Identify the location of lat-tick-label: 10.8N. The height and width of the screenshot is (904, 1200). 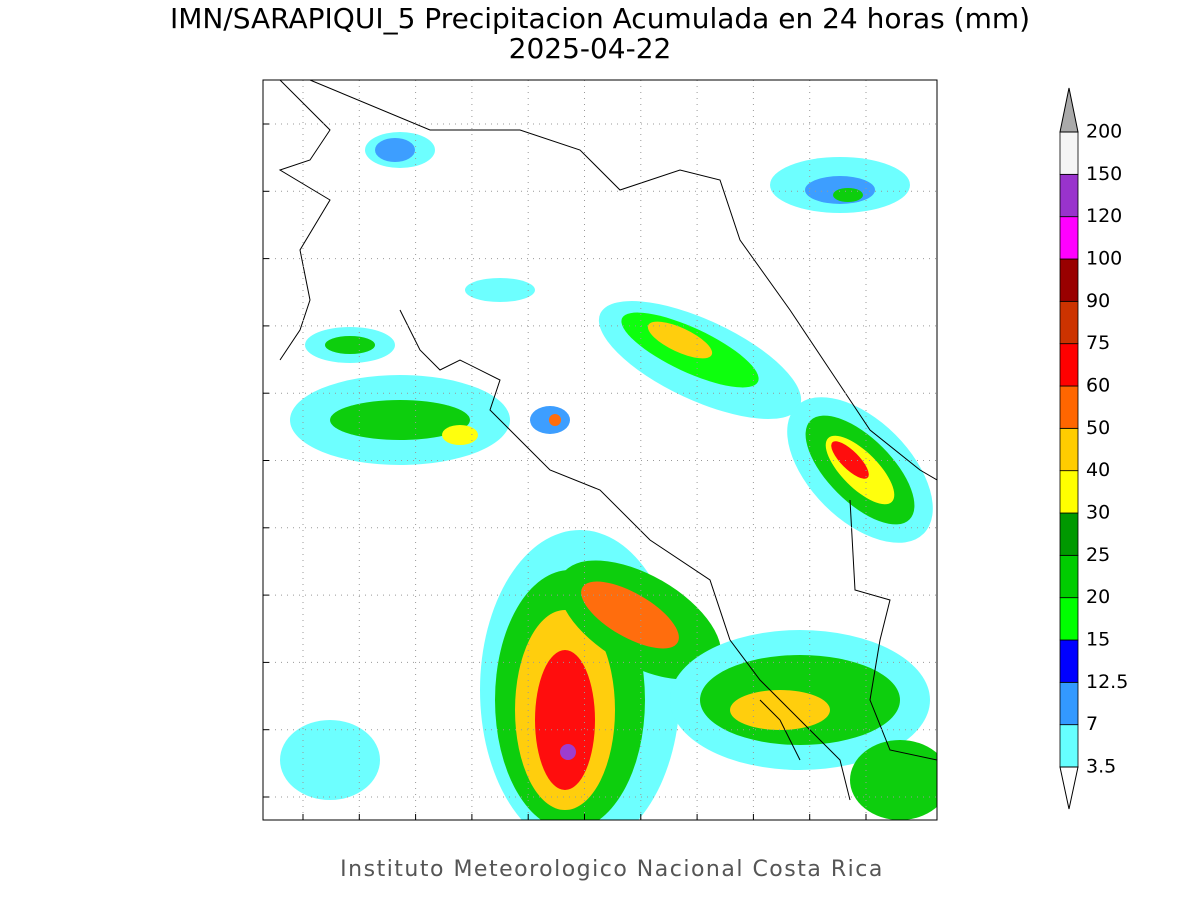
(233, 190).